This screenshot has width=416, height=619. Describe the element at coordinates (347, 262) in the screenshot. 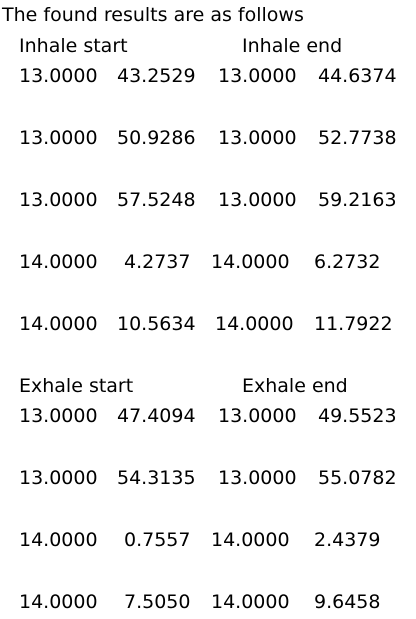

I see `inhale-end-second: 6.2732` at that location.